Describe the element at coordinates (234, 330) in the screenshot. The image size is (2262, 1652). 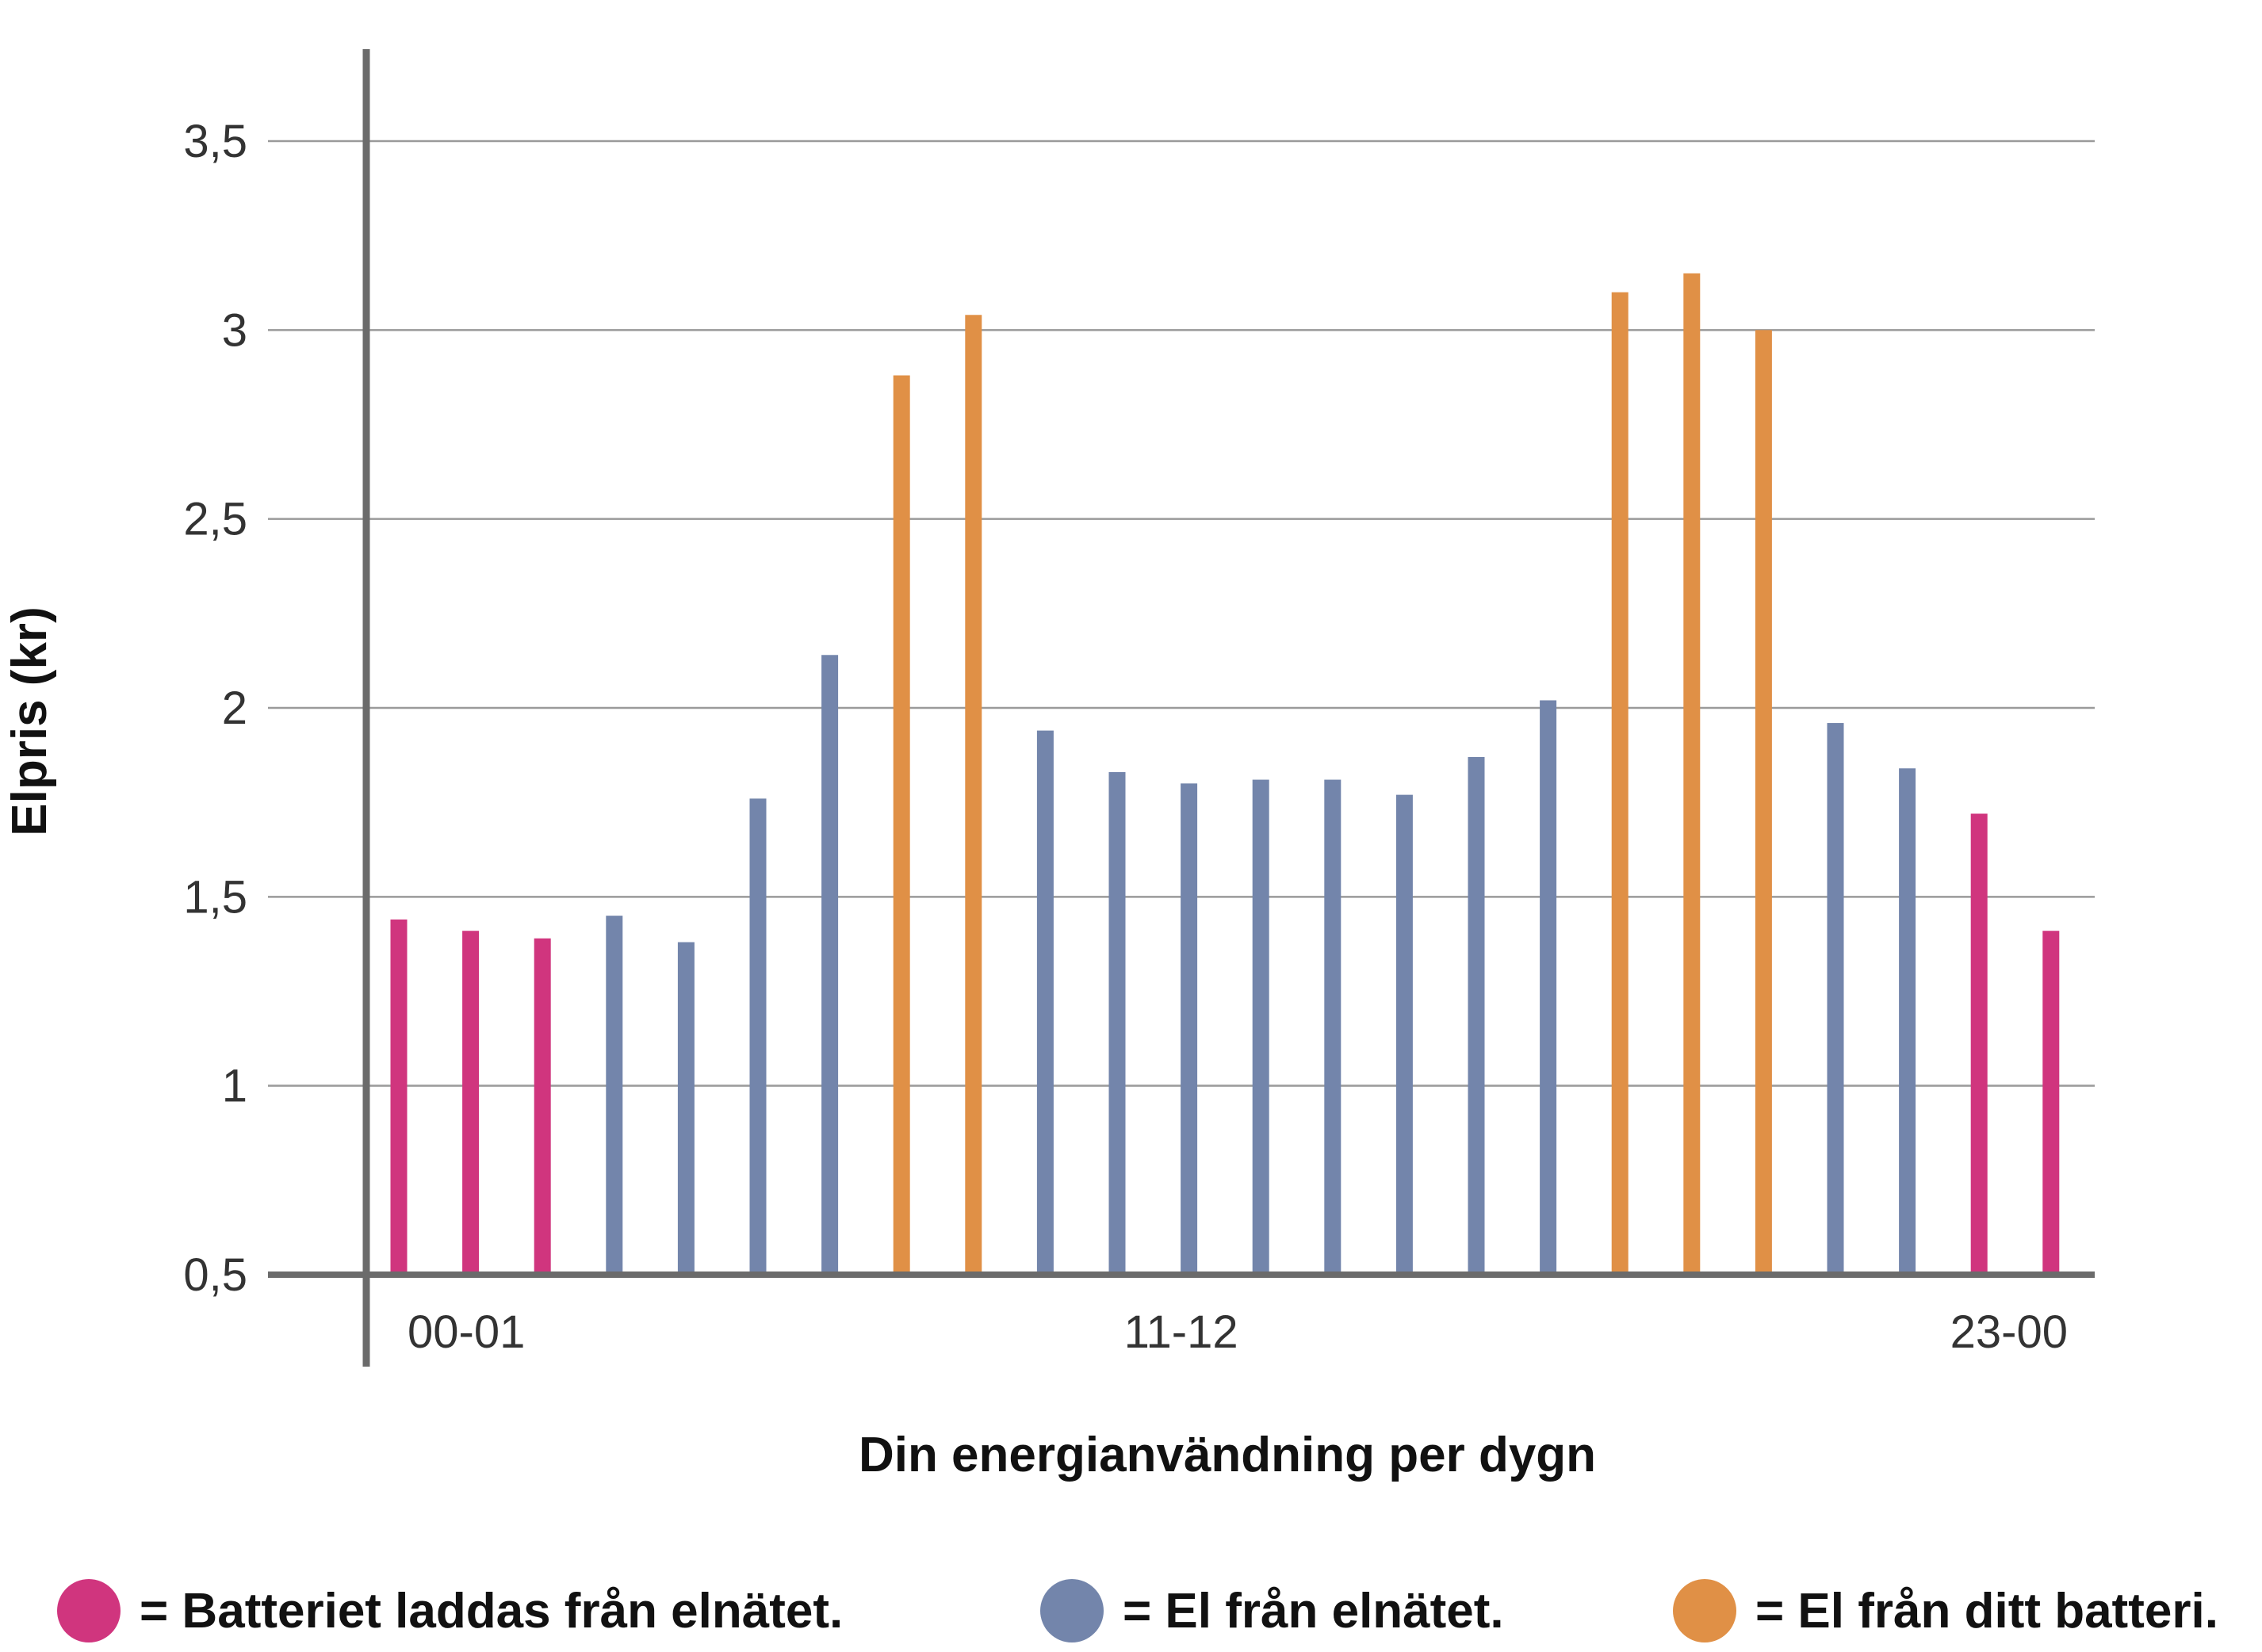
I see `y-tick-label: 3` at that location.